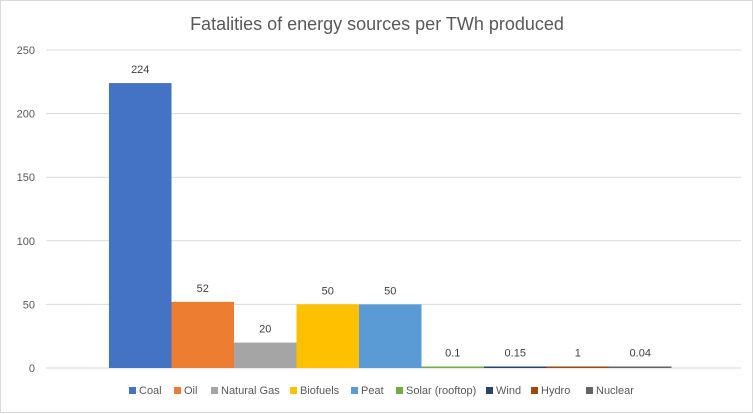 The image size is (753, 414). I want to click on bar-wind, so click(515, 367).